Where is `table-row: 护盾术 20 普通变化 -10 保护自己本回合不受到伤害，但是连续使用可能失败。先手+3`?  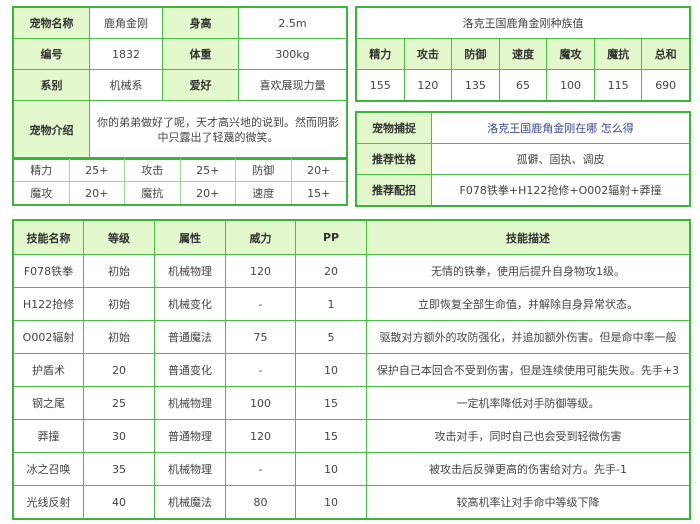
table-row: 护盾术 20 普通变化 -10 保护自己本回合不受到伤害，但是连续使用可能失败。先手+3 is located at coordinates (351, 370).